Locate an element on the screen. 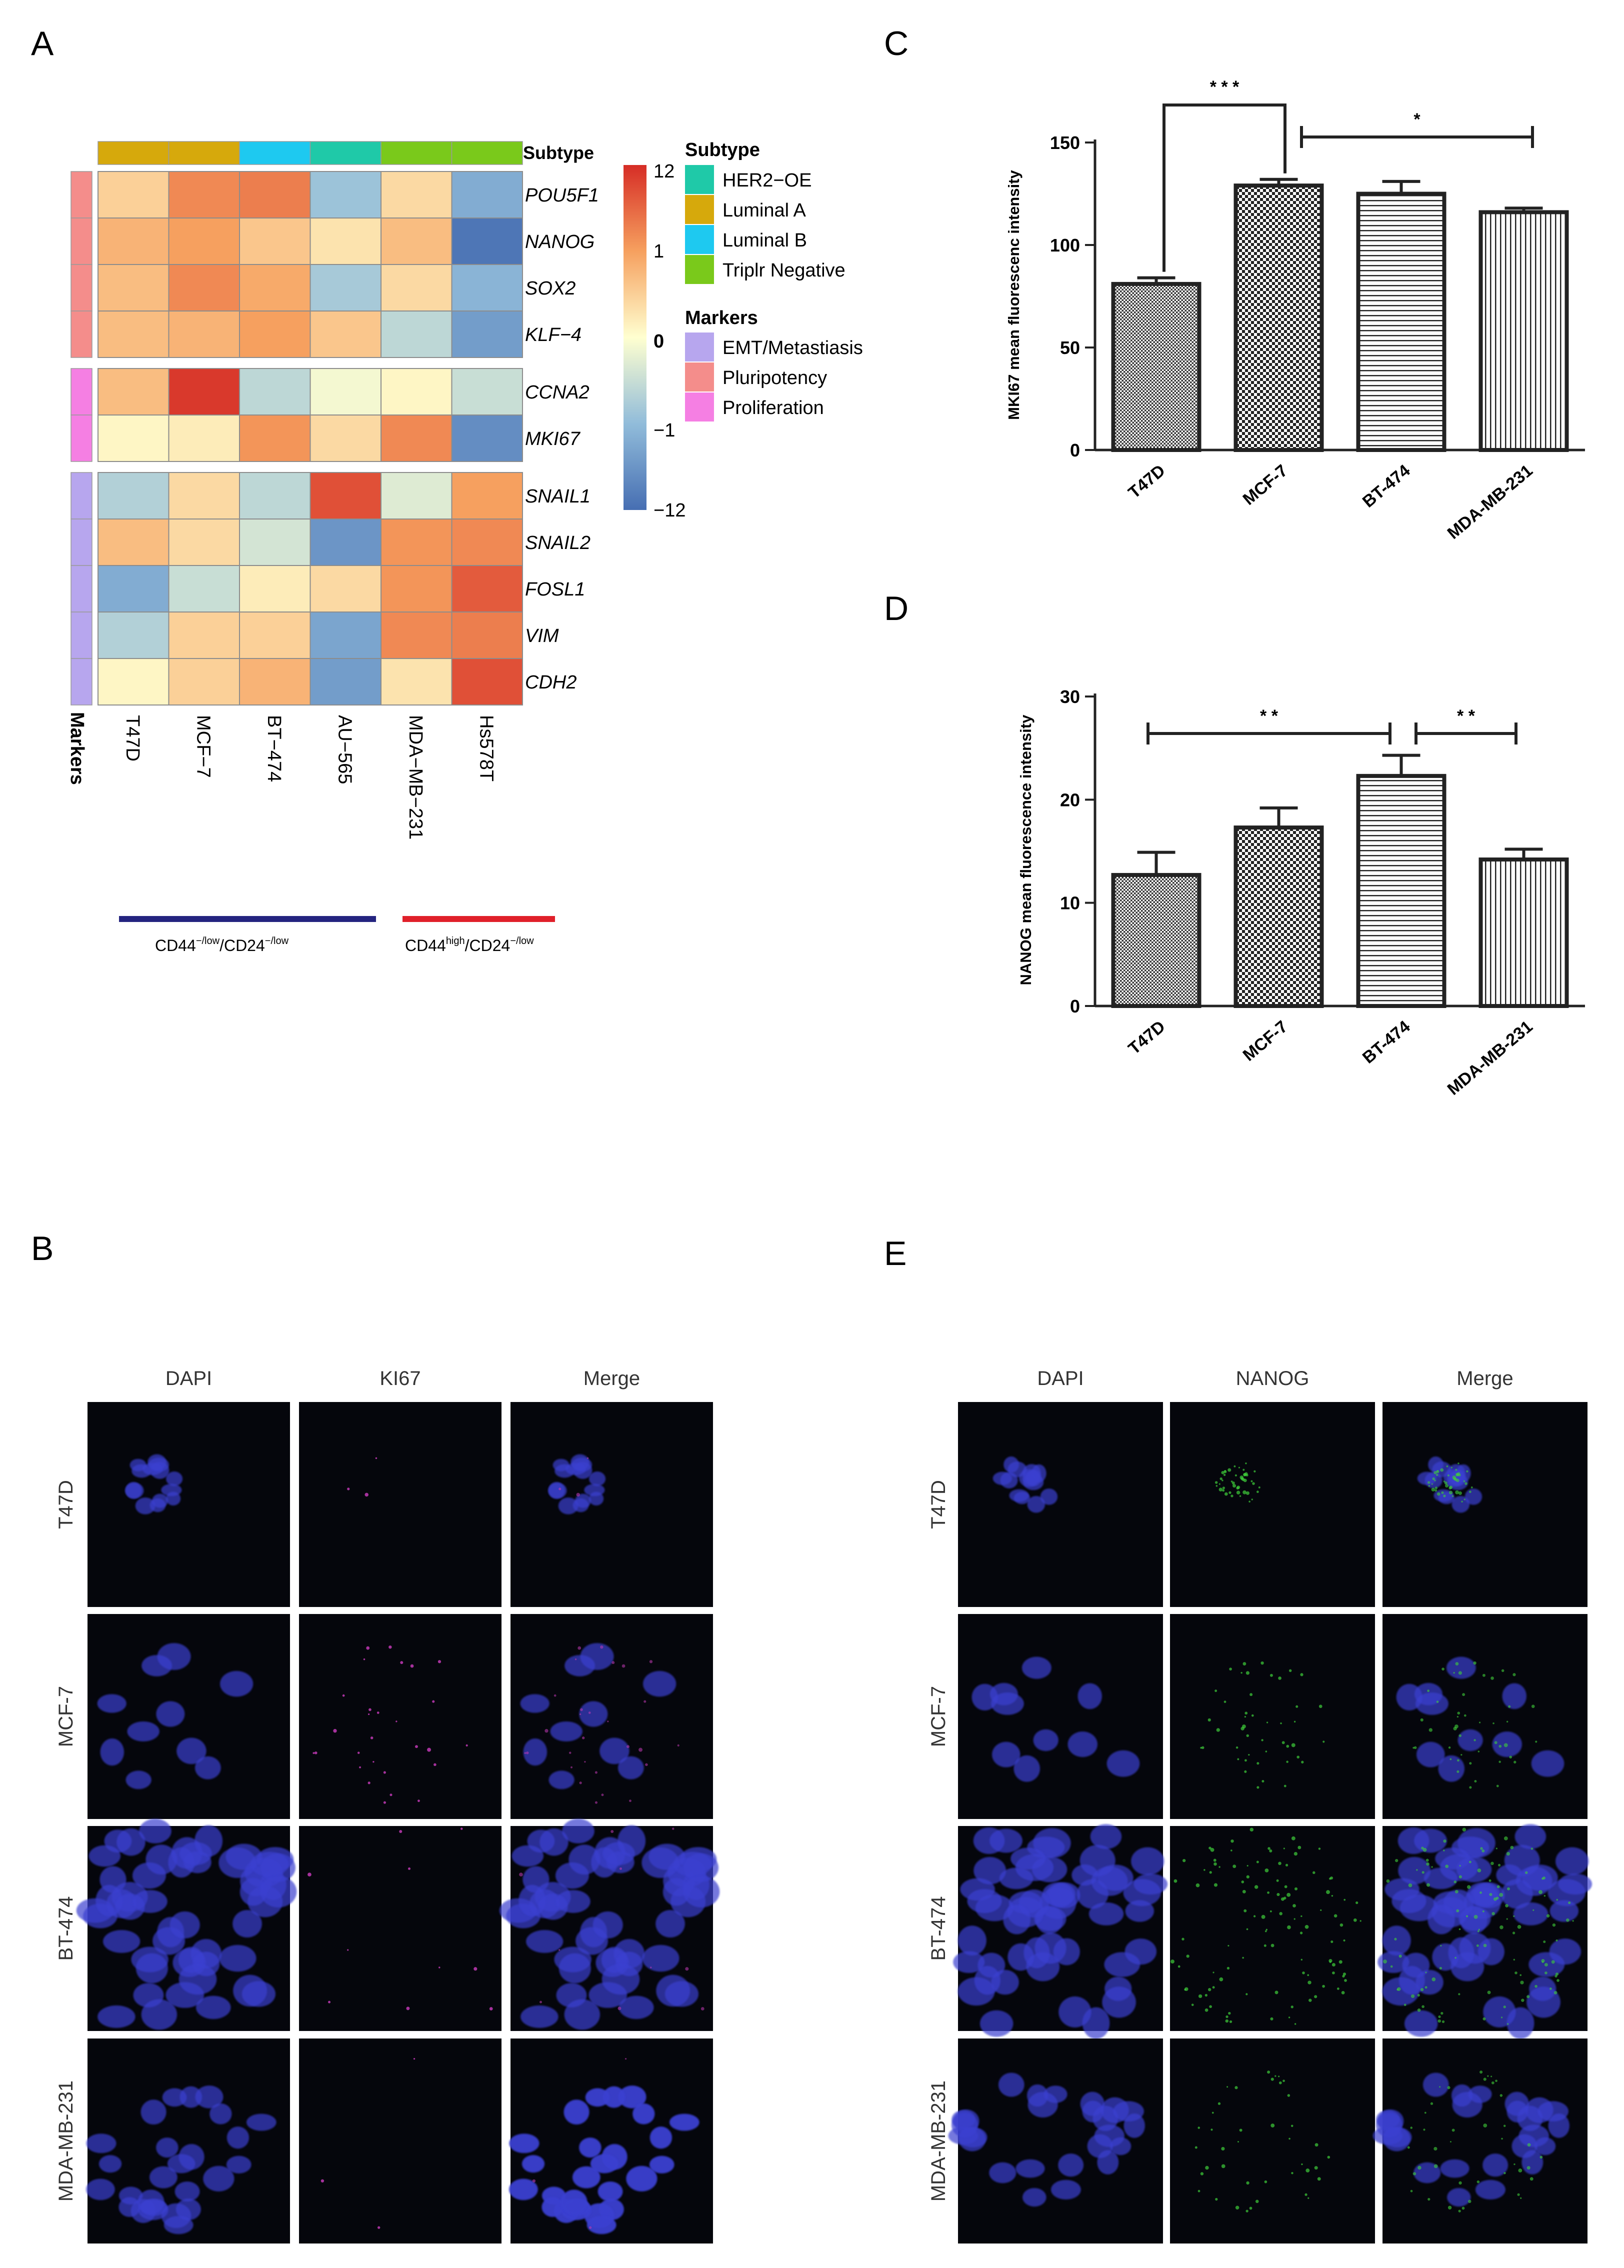 This screenshot has height=2268, width=1624. legend-label: Luminal A is located at coordinates (764, 210).